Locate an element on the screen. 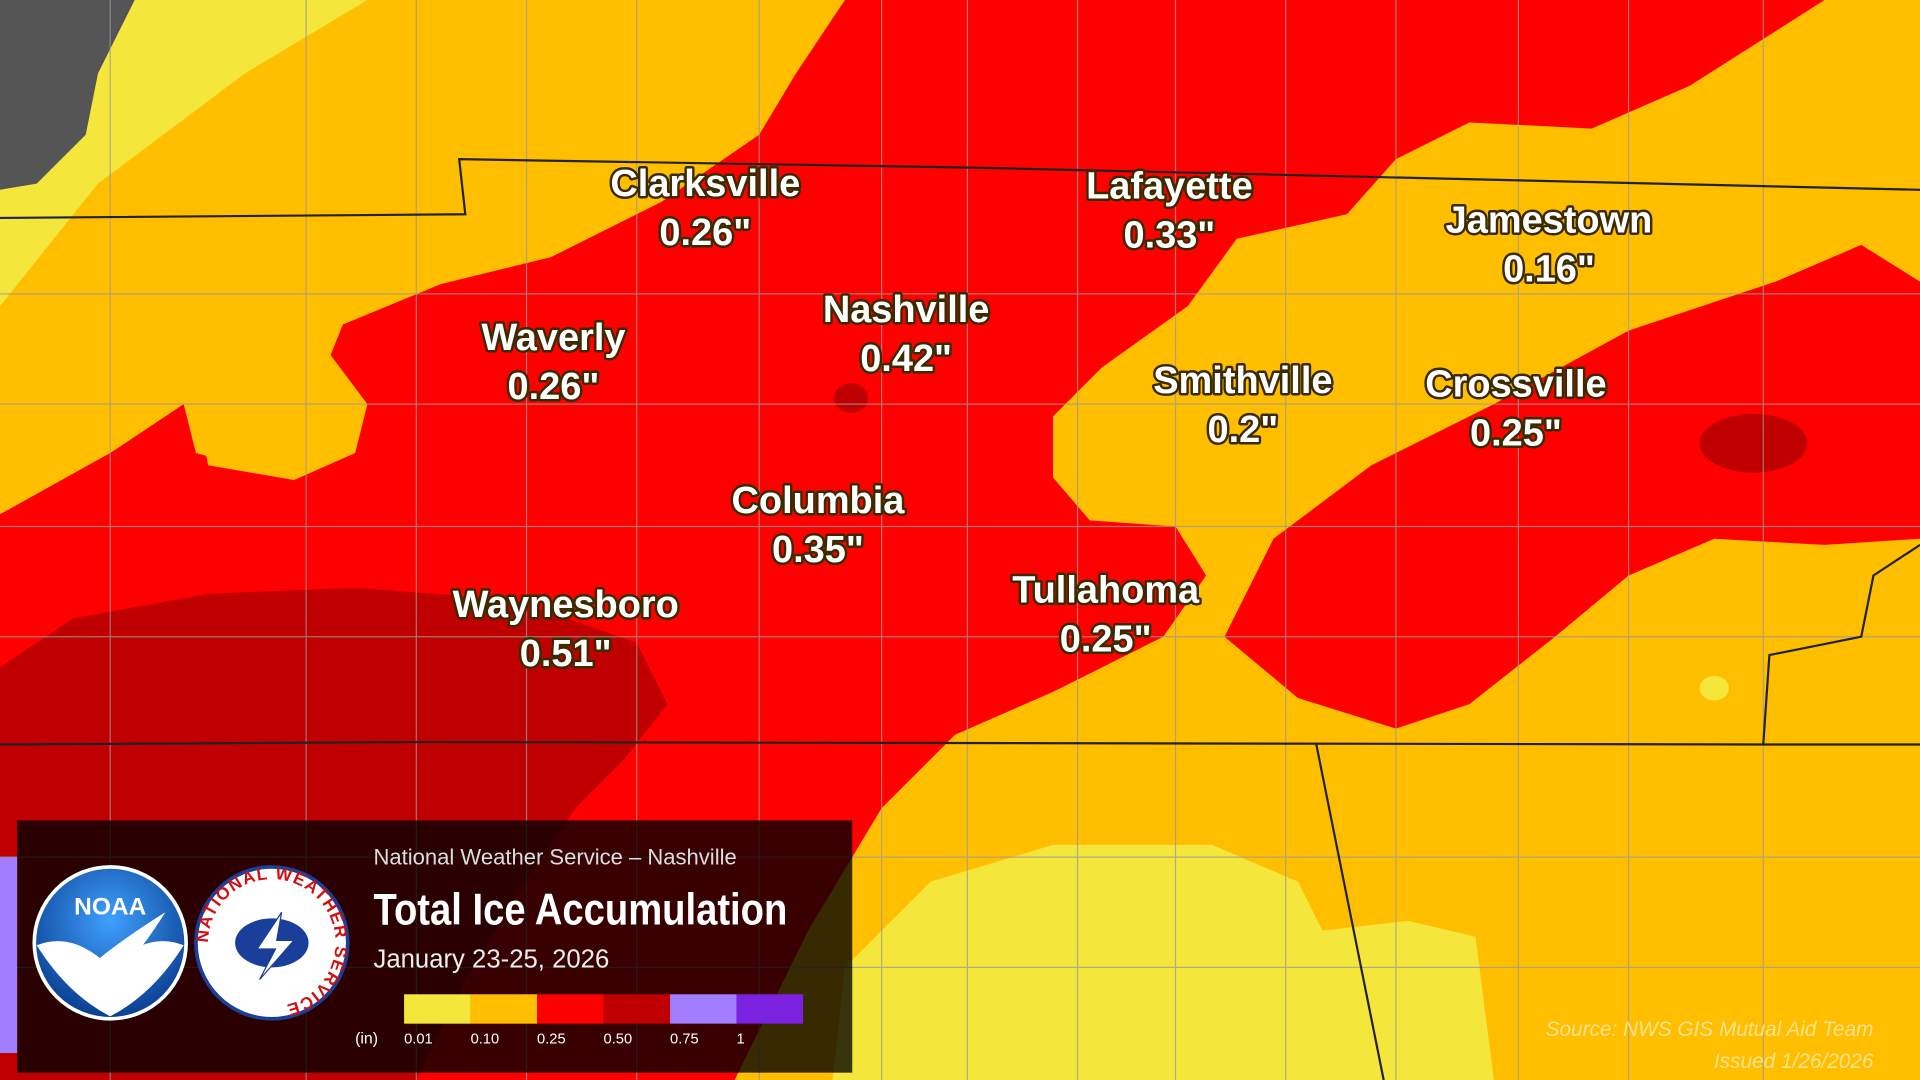  fill-yellow-south is located at coordinates (1163, 962).